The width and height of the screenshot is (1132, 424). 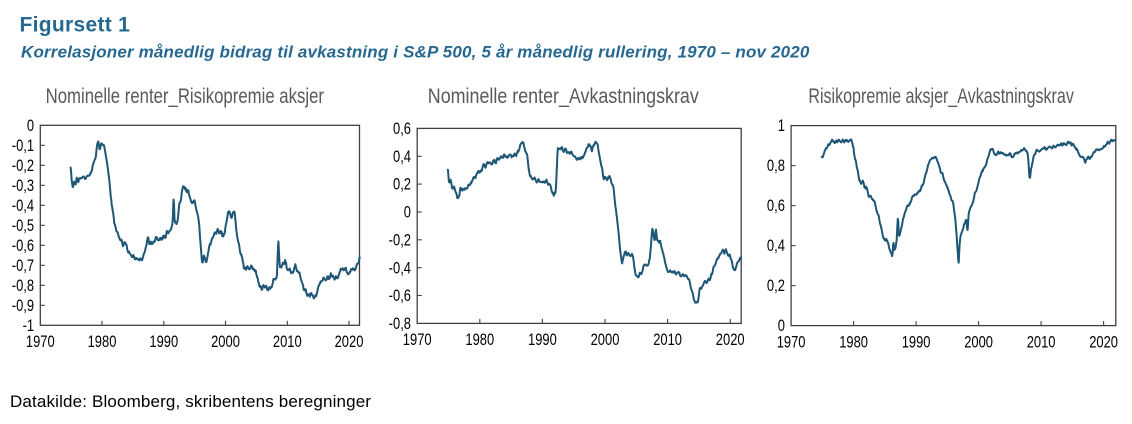 What do you see at coordinates (75, 24) in the screenshot?
I see `svg-text: Figursett 1` at bounding box center [75, 24].